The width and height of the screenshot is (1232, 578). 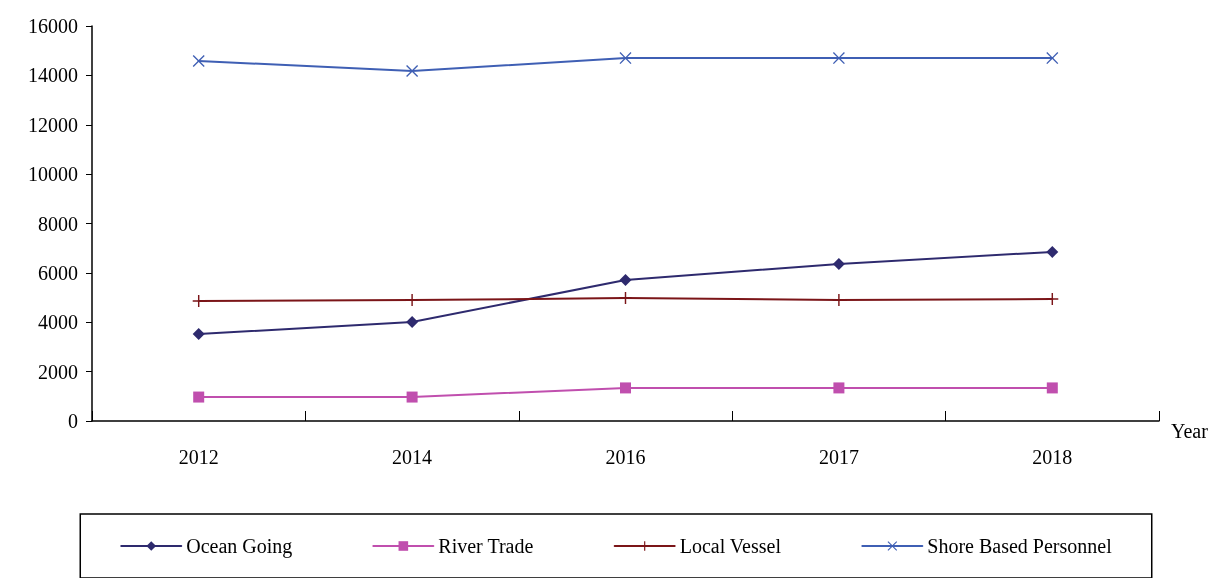 I want to click on x-axis-title: Year, so click(x=1190, y=431).